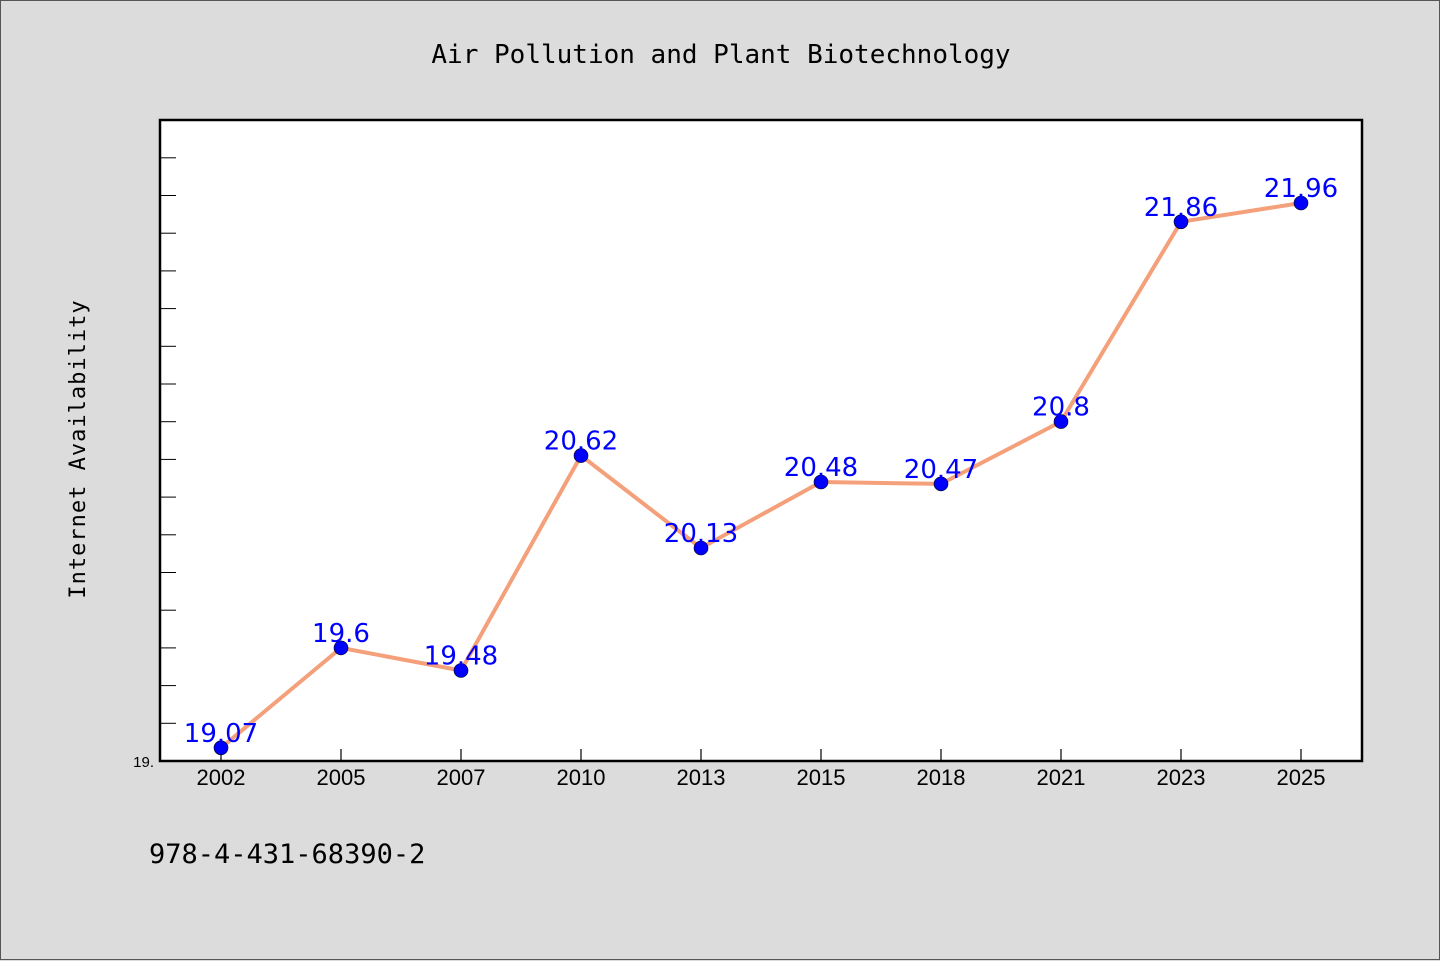 The height and width of the screenshot is (961, 1440). Describe the element at coordinates (581, 777) in the screenshot. I see `x-tick-label: 2010` at that location.